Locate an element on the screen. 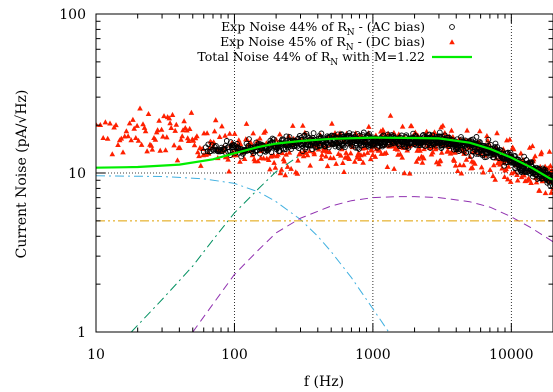 Image resolution: width=553 pixels, height=392 pixels. x-tick-label: 100 is located at coordinates (234, 355).